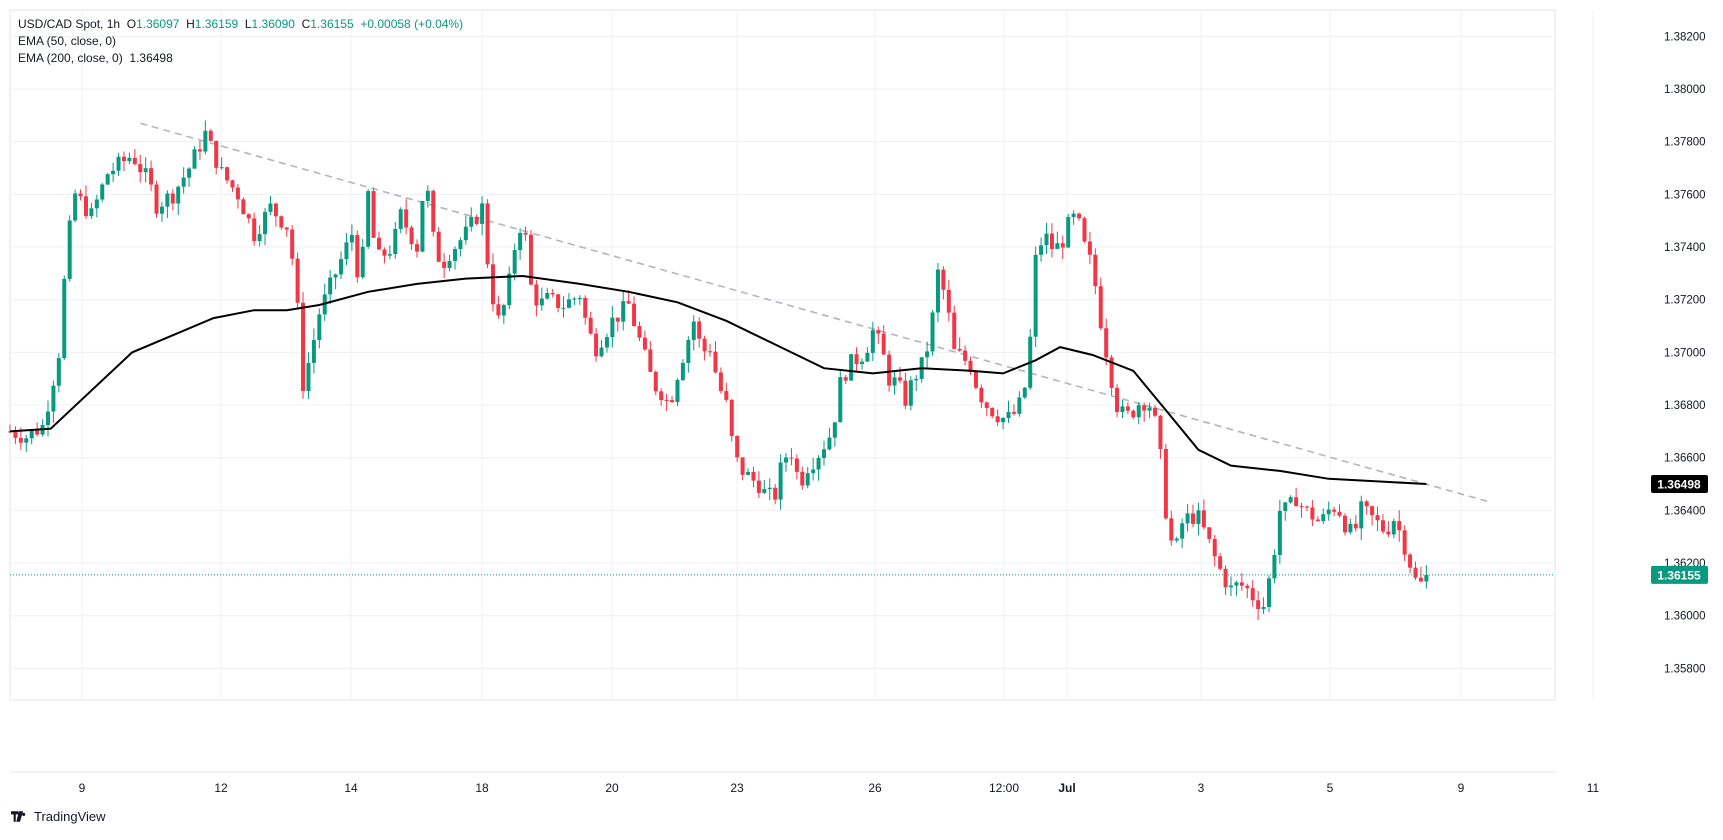 This screenshot has width=1723, height=840. What do you see at coordinates (1685, 406) in the screenshot?
I see `y-tick-label: 1.36800` at bounding box center [1685, 406].